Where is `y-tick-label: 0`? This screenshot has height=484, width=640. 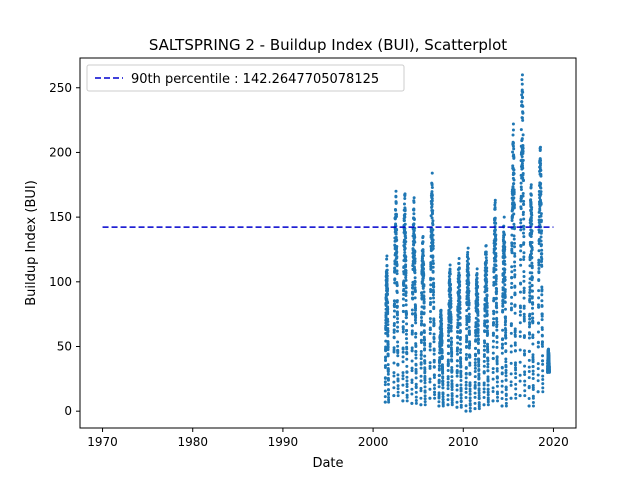 y-tick-label: 0 is located at coordinates (68, 411).